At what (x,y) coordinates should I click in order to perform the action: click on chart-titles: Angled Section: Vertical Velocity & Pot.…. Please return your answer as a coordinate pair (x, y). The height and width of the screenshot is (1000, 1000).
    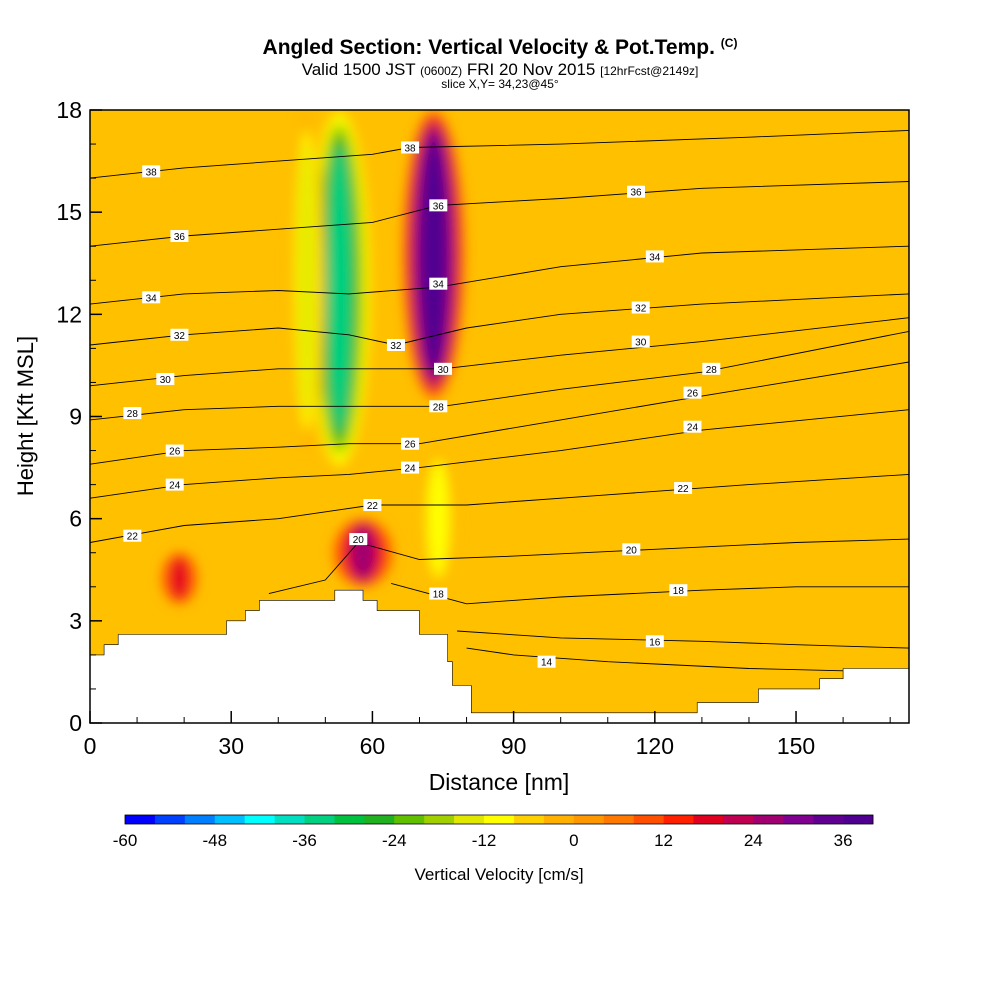
    Looking at the image, I should click on (500, 50).